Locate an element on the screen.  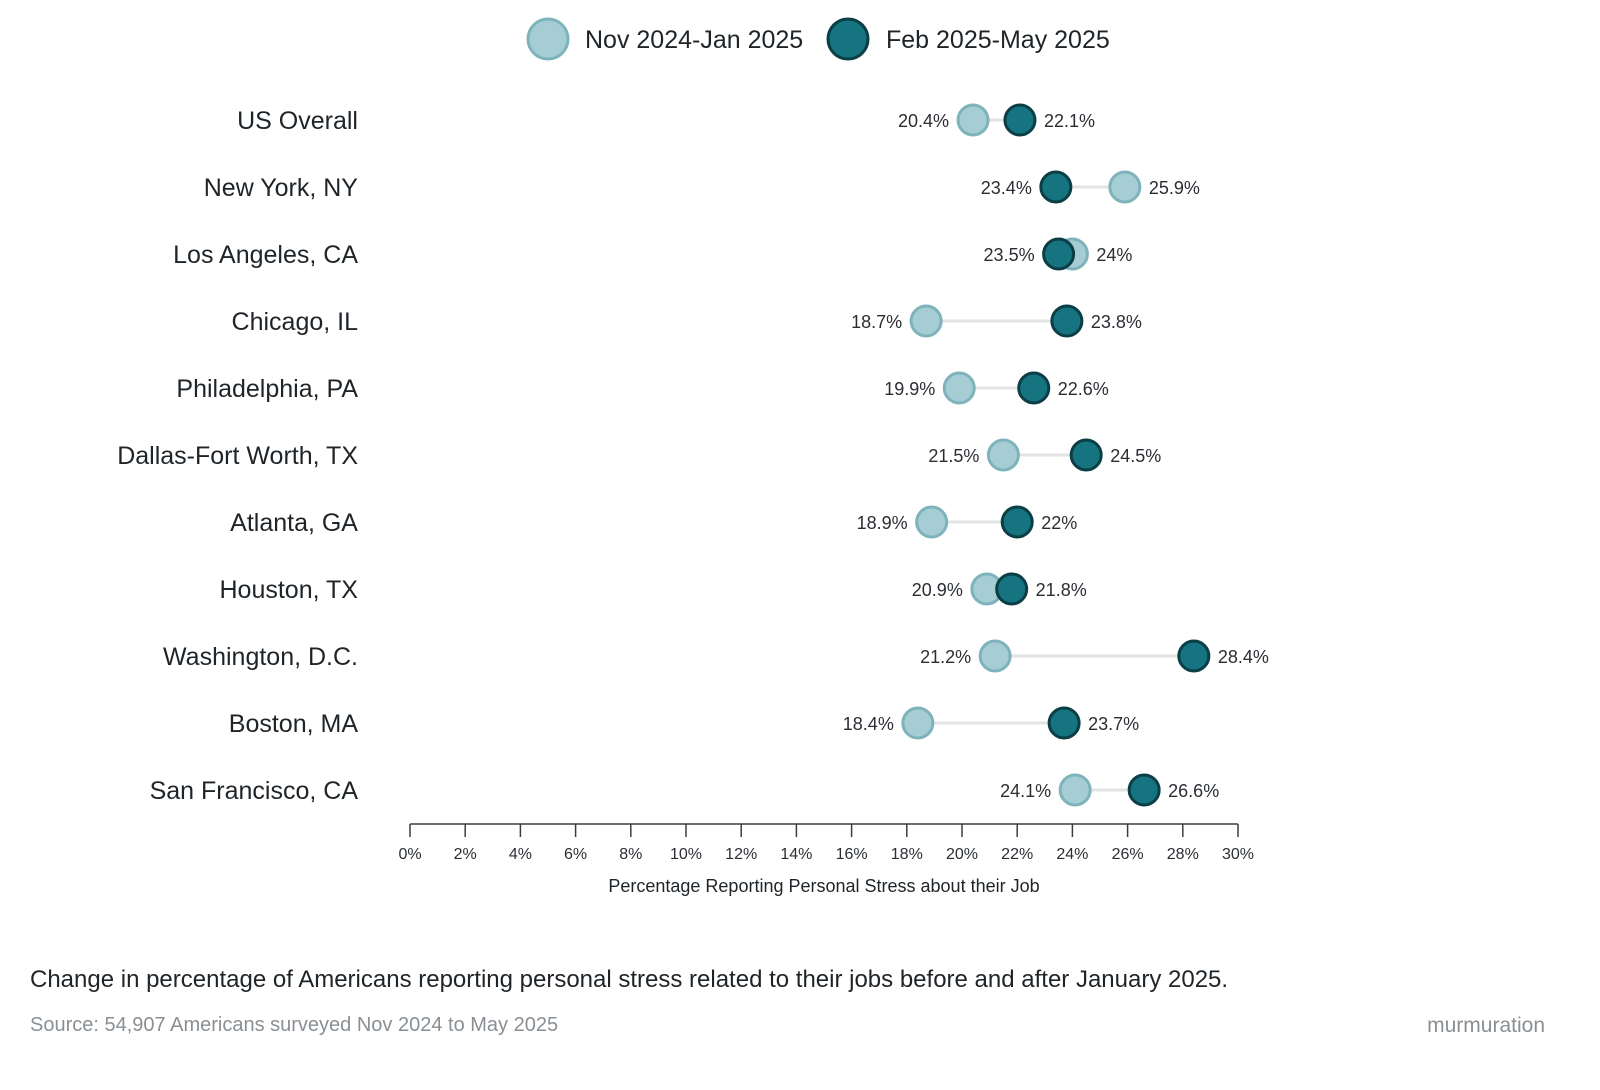
value-label-right: 23.8% is located at coordinates (1116, 322).